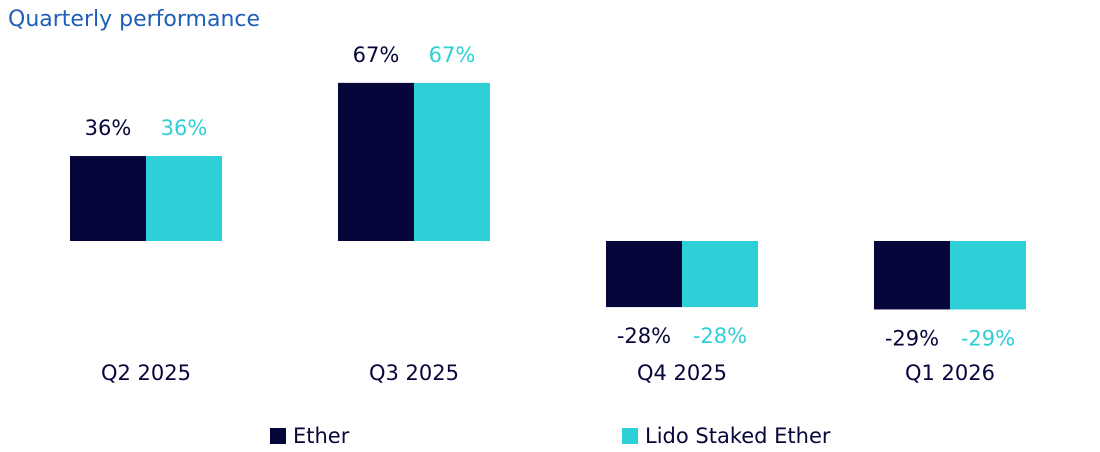 This screenshot has height=452, width=1100. What do you see at coordinates (950, 373) in the screenshot?
I see `x-tick-label: Q1 2026` at bounding box center [950, 373].